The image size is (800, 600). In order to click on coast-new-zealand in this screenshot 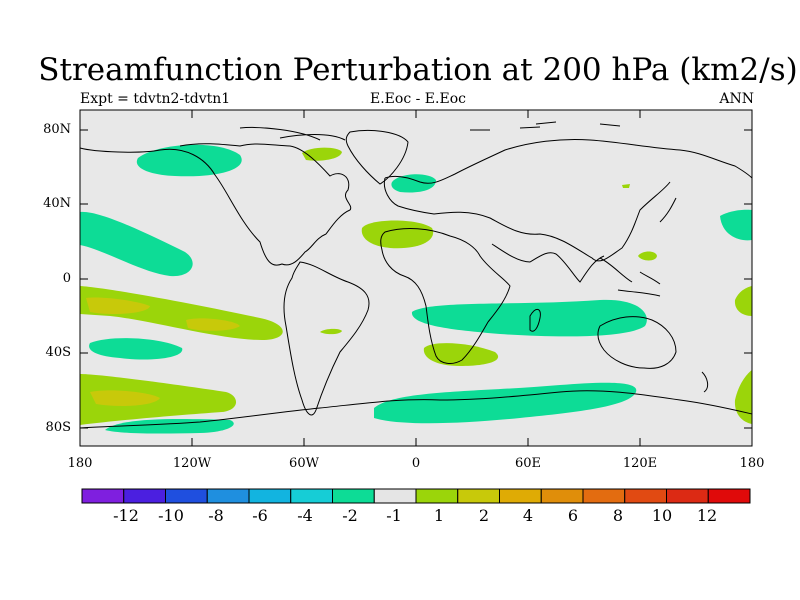, I will do `click(705, 382)`.